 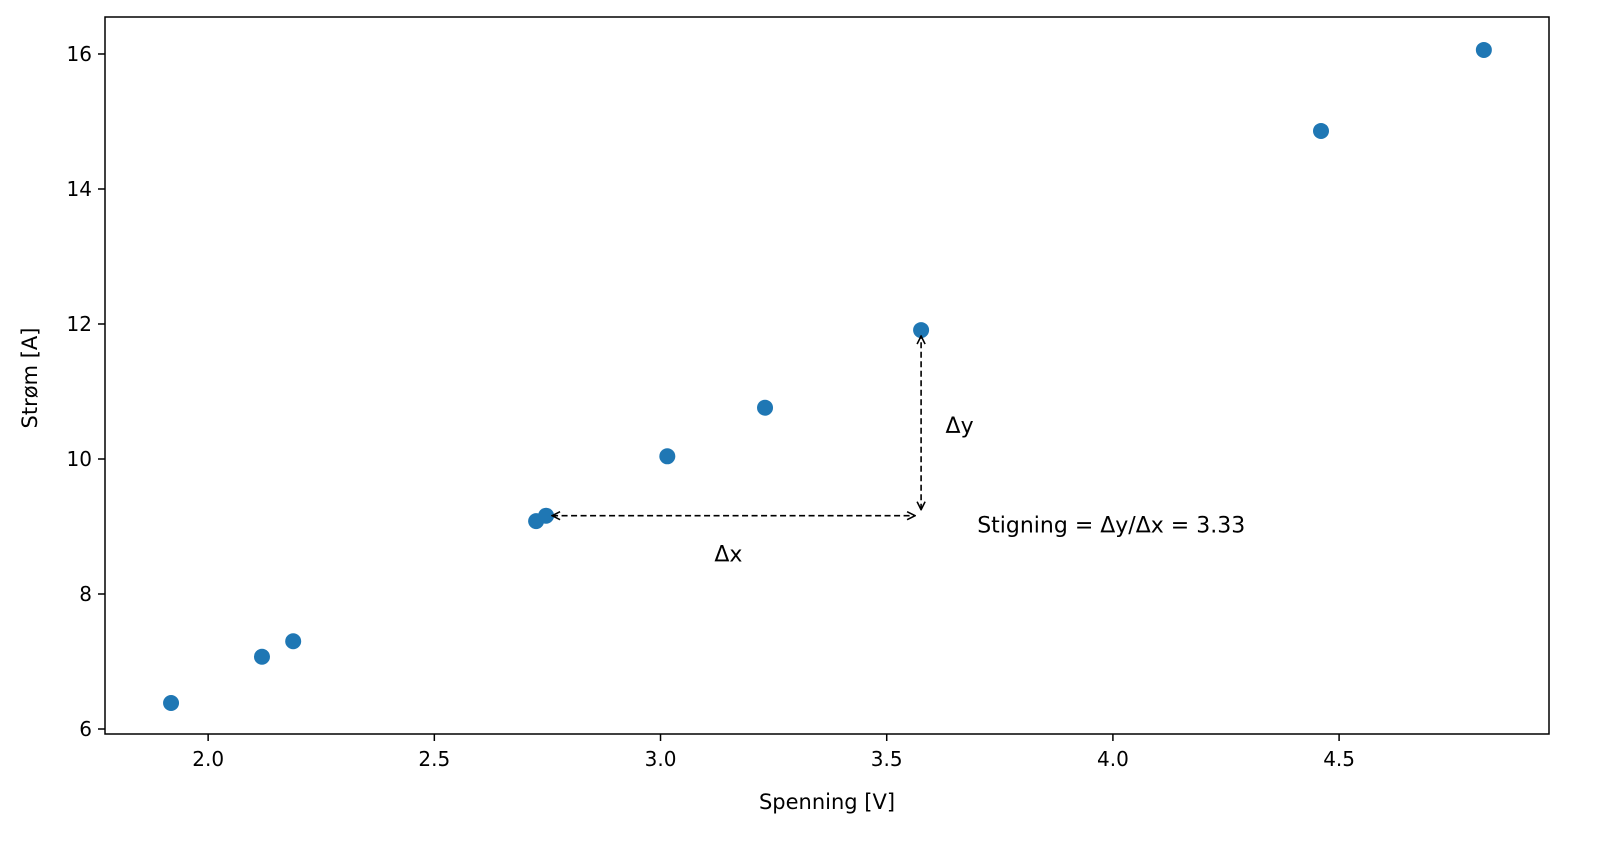 What do you see at coordinates (728, 555) in the screenshot?
I see `delta-x-label: Δx` at bounding box center [728, 555].